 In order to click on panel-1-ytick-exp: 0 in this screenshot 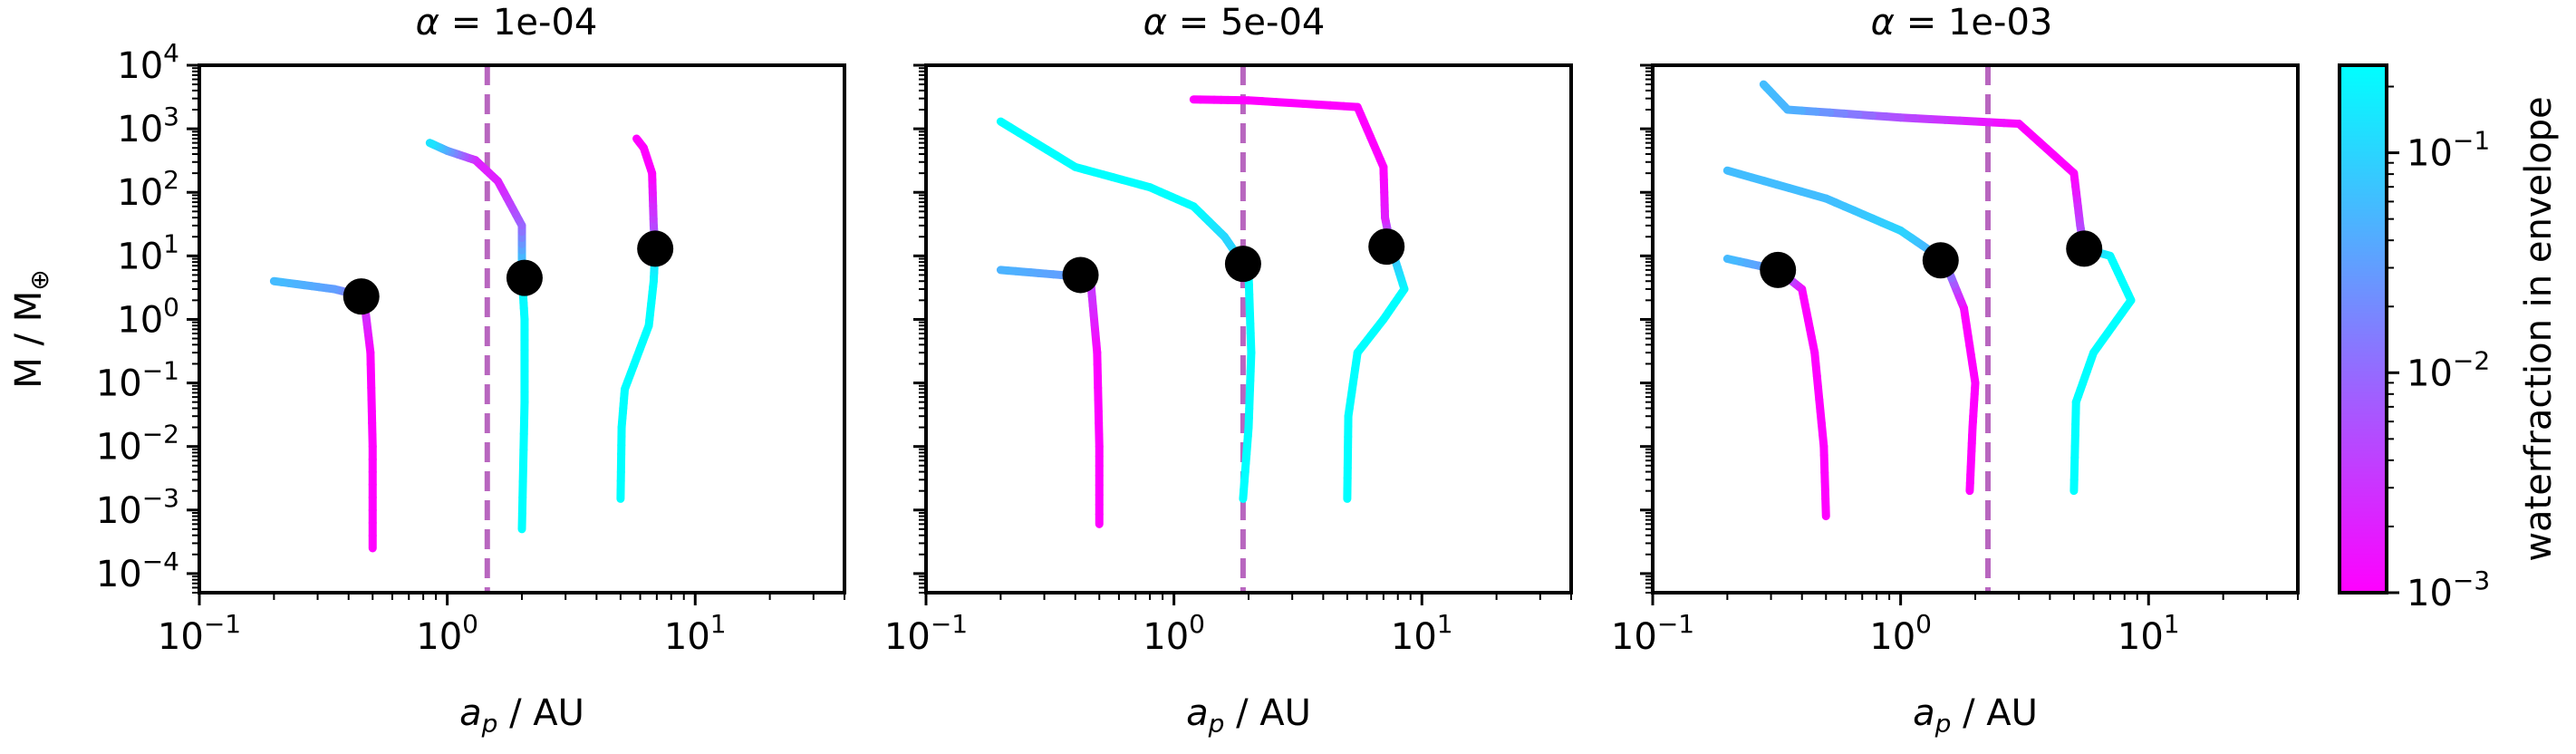, I will do `click(171, 307)`.